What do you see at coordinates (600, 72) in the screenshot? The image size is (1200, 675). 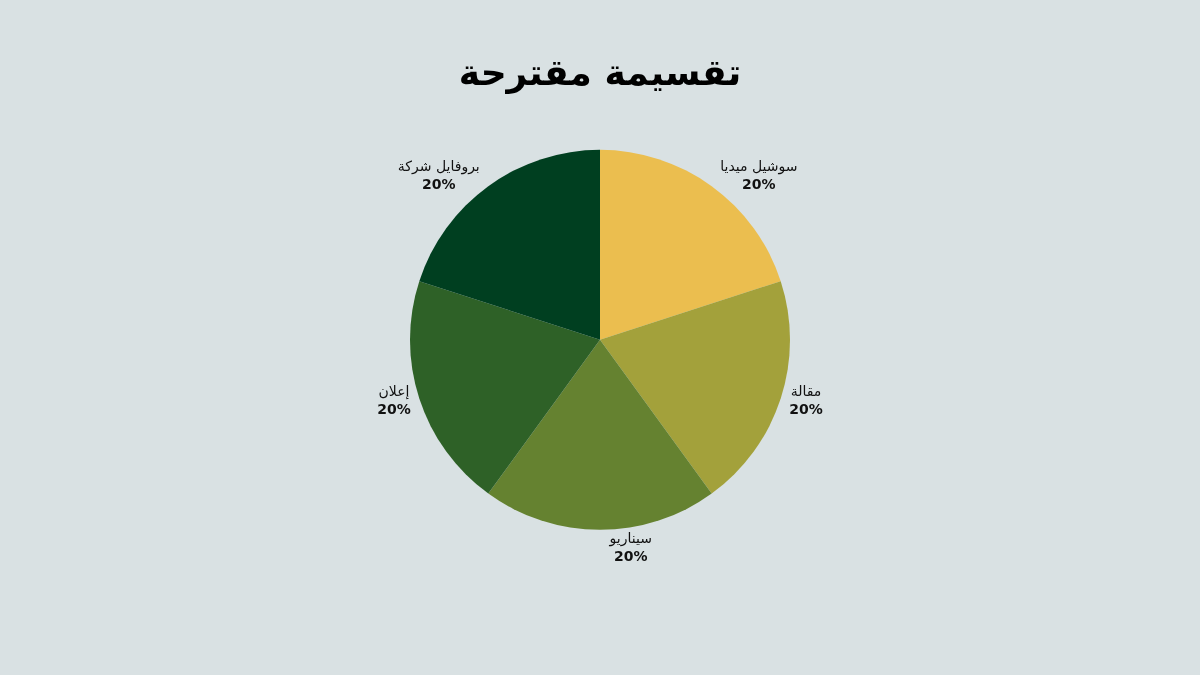 I see `chart-title: تقسيمة مقترحة` at bounding box center [600, 72].